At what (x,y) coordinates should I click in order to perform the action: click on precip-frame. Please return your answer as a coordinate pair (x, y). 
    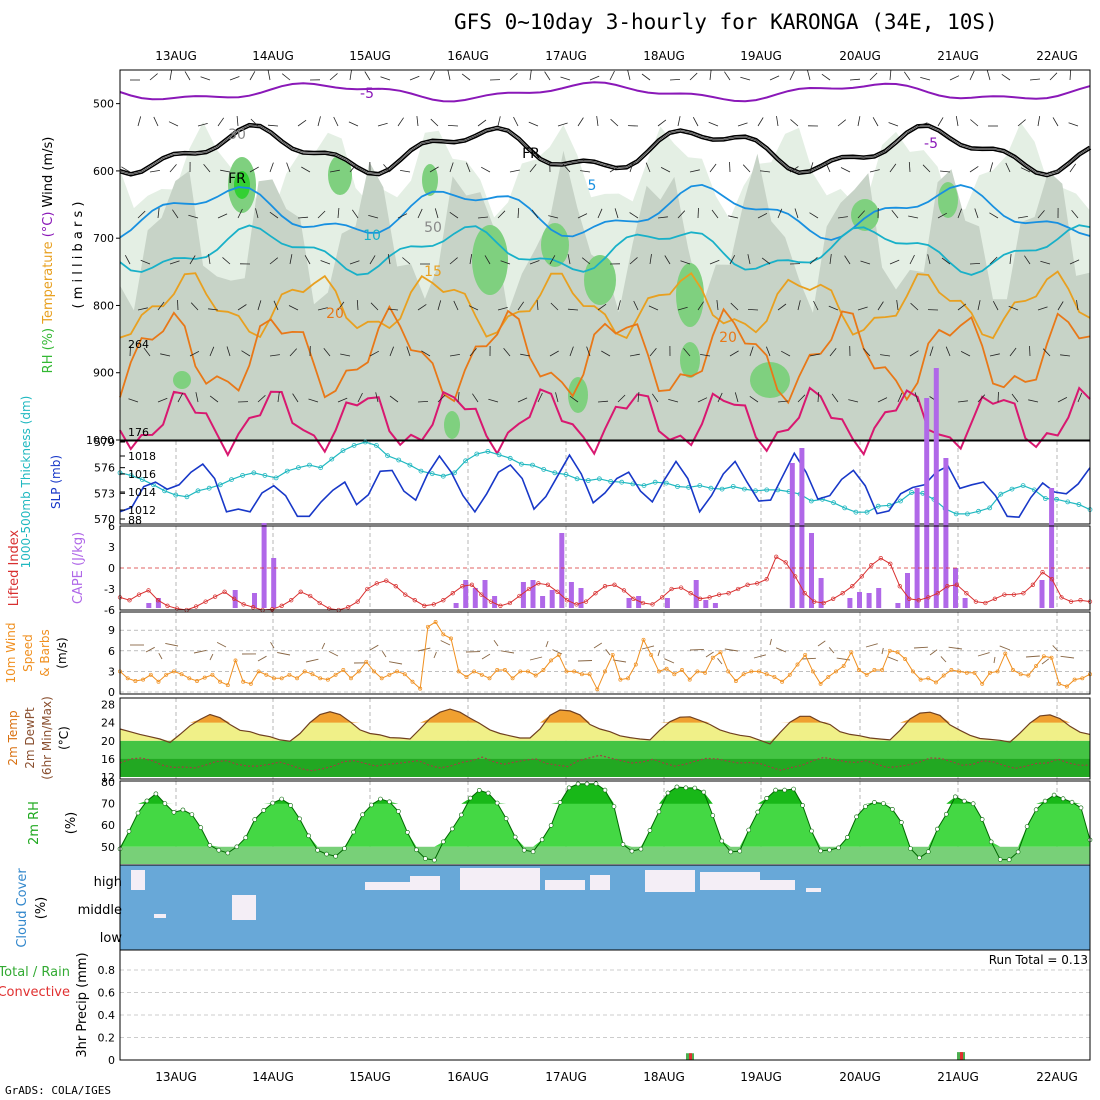
    Looking at the image, I should click on (605, 1005).